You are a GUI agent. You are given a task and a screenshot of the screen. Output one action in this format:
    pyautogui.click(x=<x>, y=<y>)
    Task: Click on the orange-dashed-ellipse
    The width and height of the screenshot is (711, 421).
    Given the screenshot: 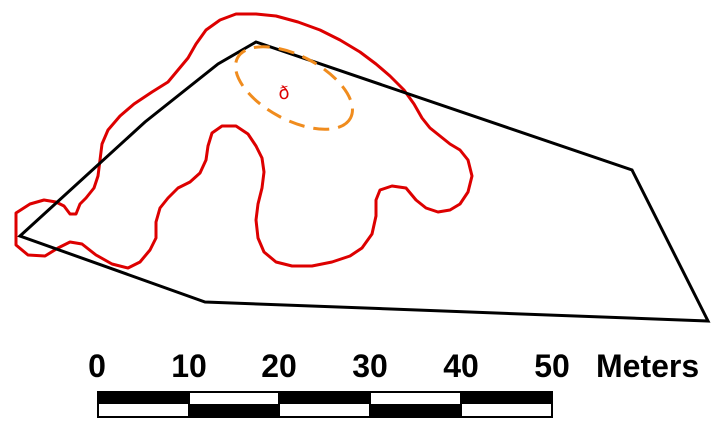 What is the action you would take?
    pyautogui.click(x=293, y=88)
    